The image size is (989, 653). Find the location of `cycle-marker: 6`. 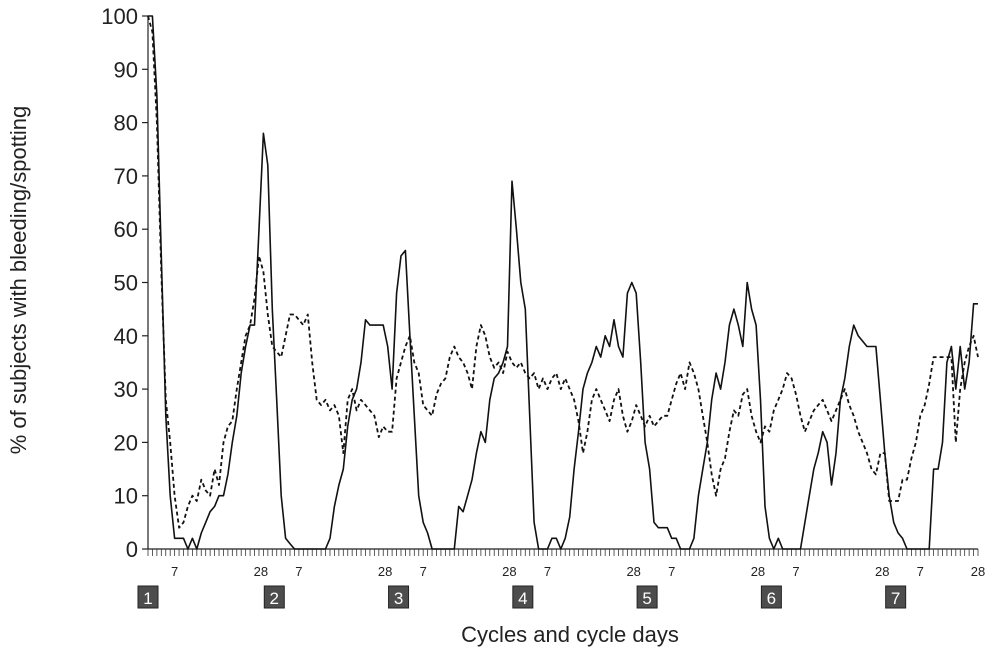

cycle-marker: 6 is located at coordinates (771, 597).